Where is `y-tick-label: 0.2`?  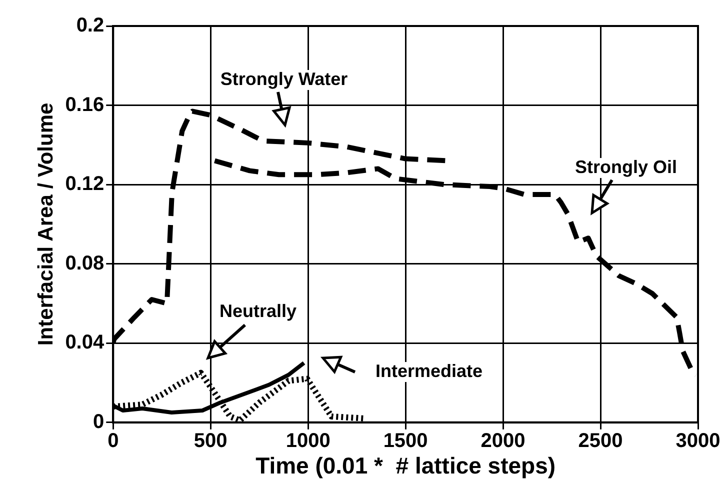 y-tick-label: 0.2 is located at coordinates (90, 25).